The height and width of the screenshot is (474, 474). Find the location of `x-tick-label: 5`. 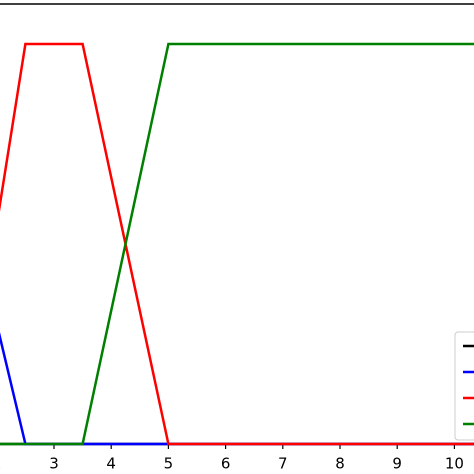

x-tick-label: 5 is located at coordinates (169, 464).